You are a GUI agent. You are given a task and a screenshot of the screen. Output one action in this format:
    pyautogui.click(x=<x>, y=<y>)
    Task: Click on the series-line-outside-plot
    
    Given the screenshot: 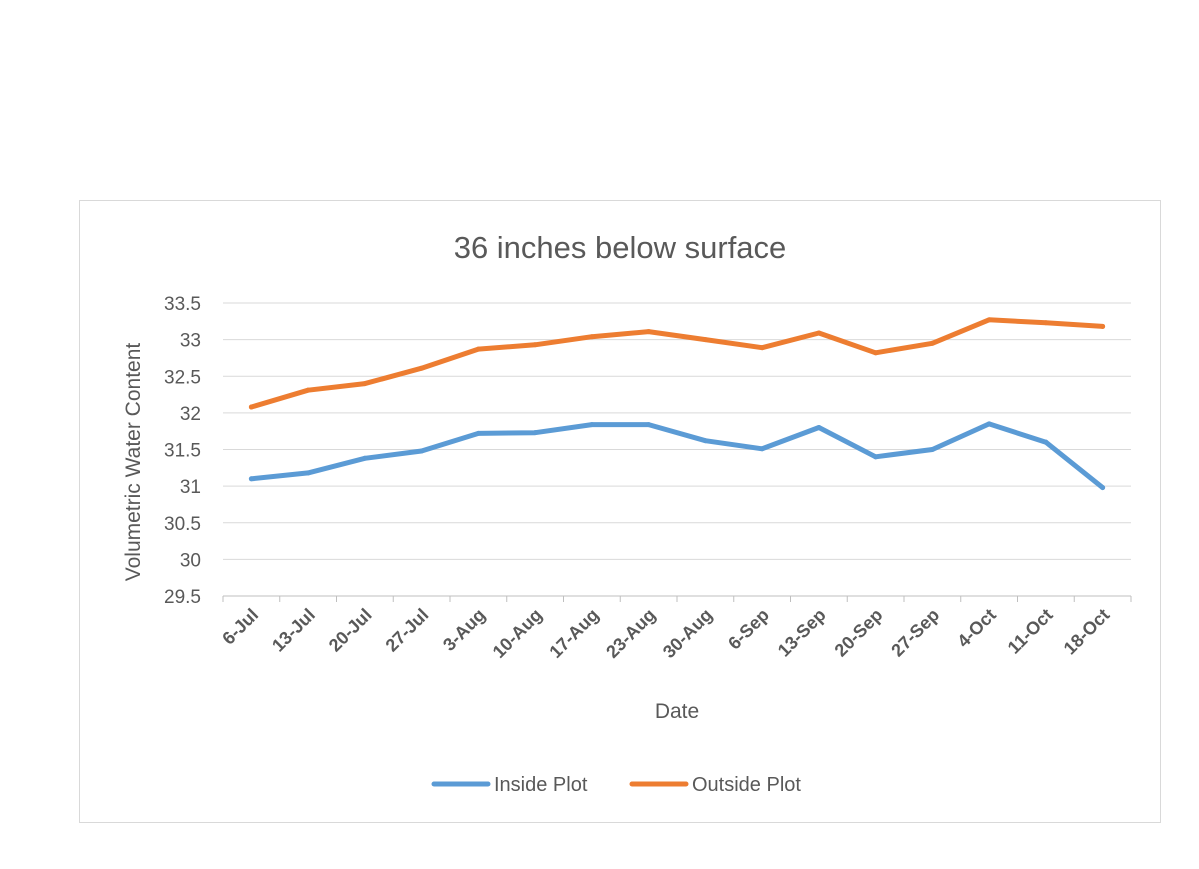 What is the action you would take?
    pyautogui.click(x=677, y=363)
    